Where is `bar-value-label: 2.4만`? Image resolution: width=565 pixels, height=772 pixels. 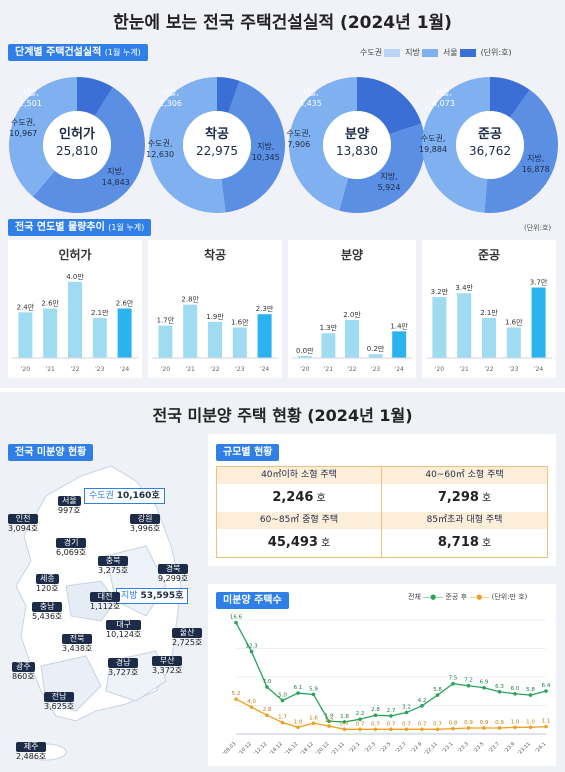
bar-value-label: 2.4만 is located at coordinates (26, 306).